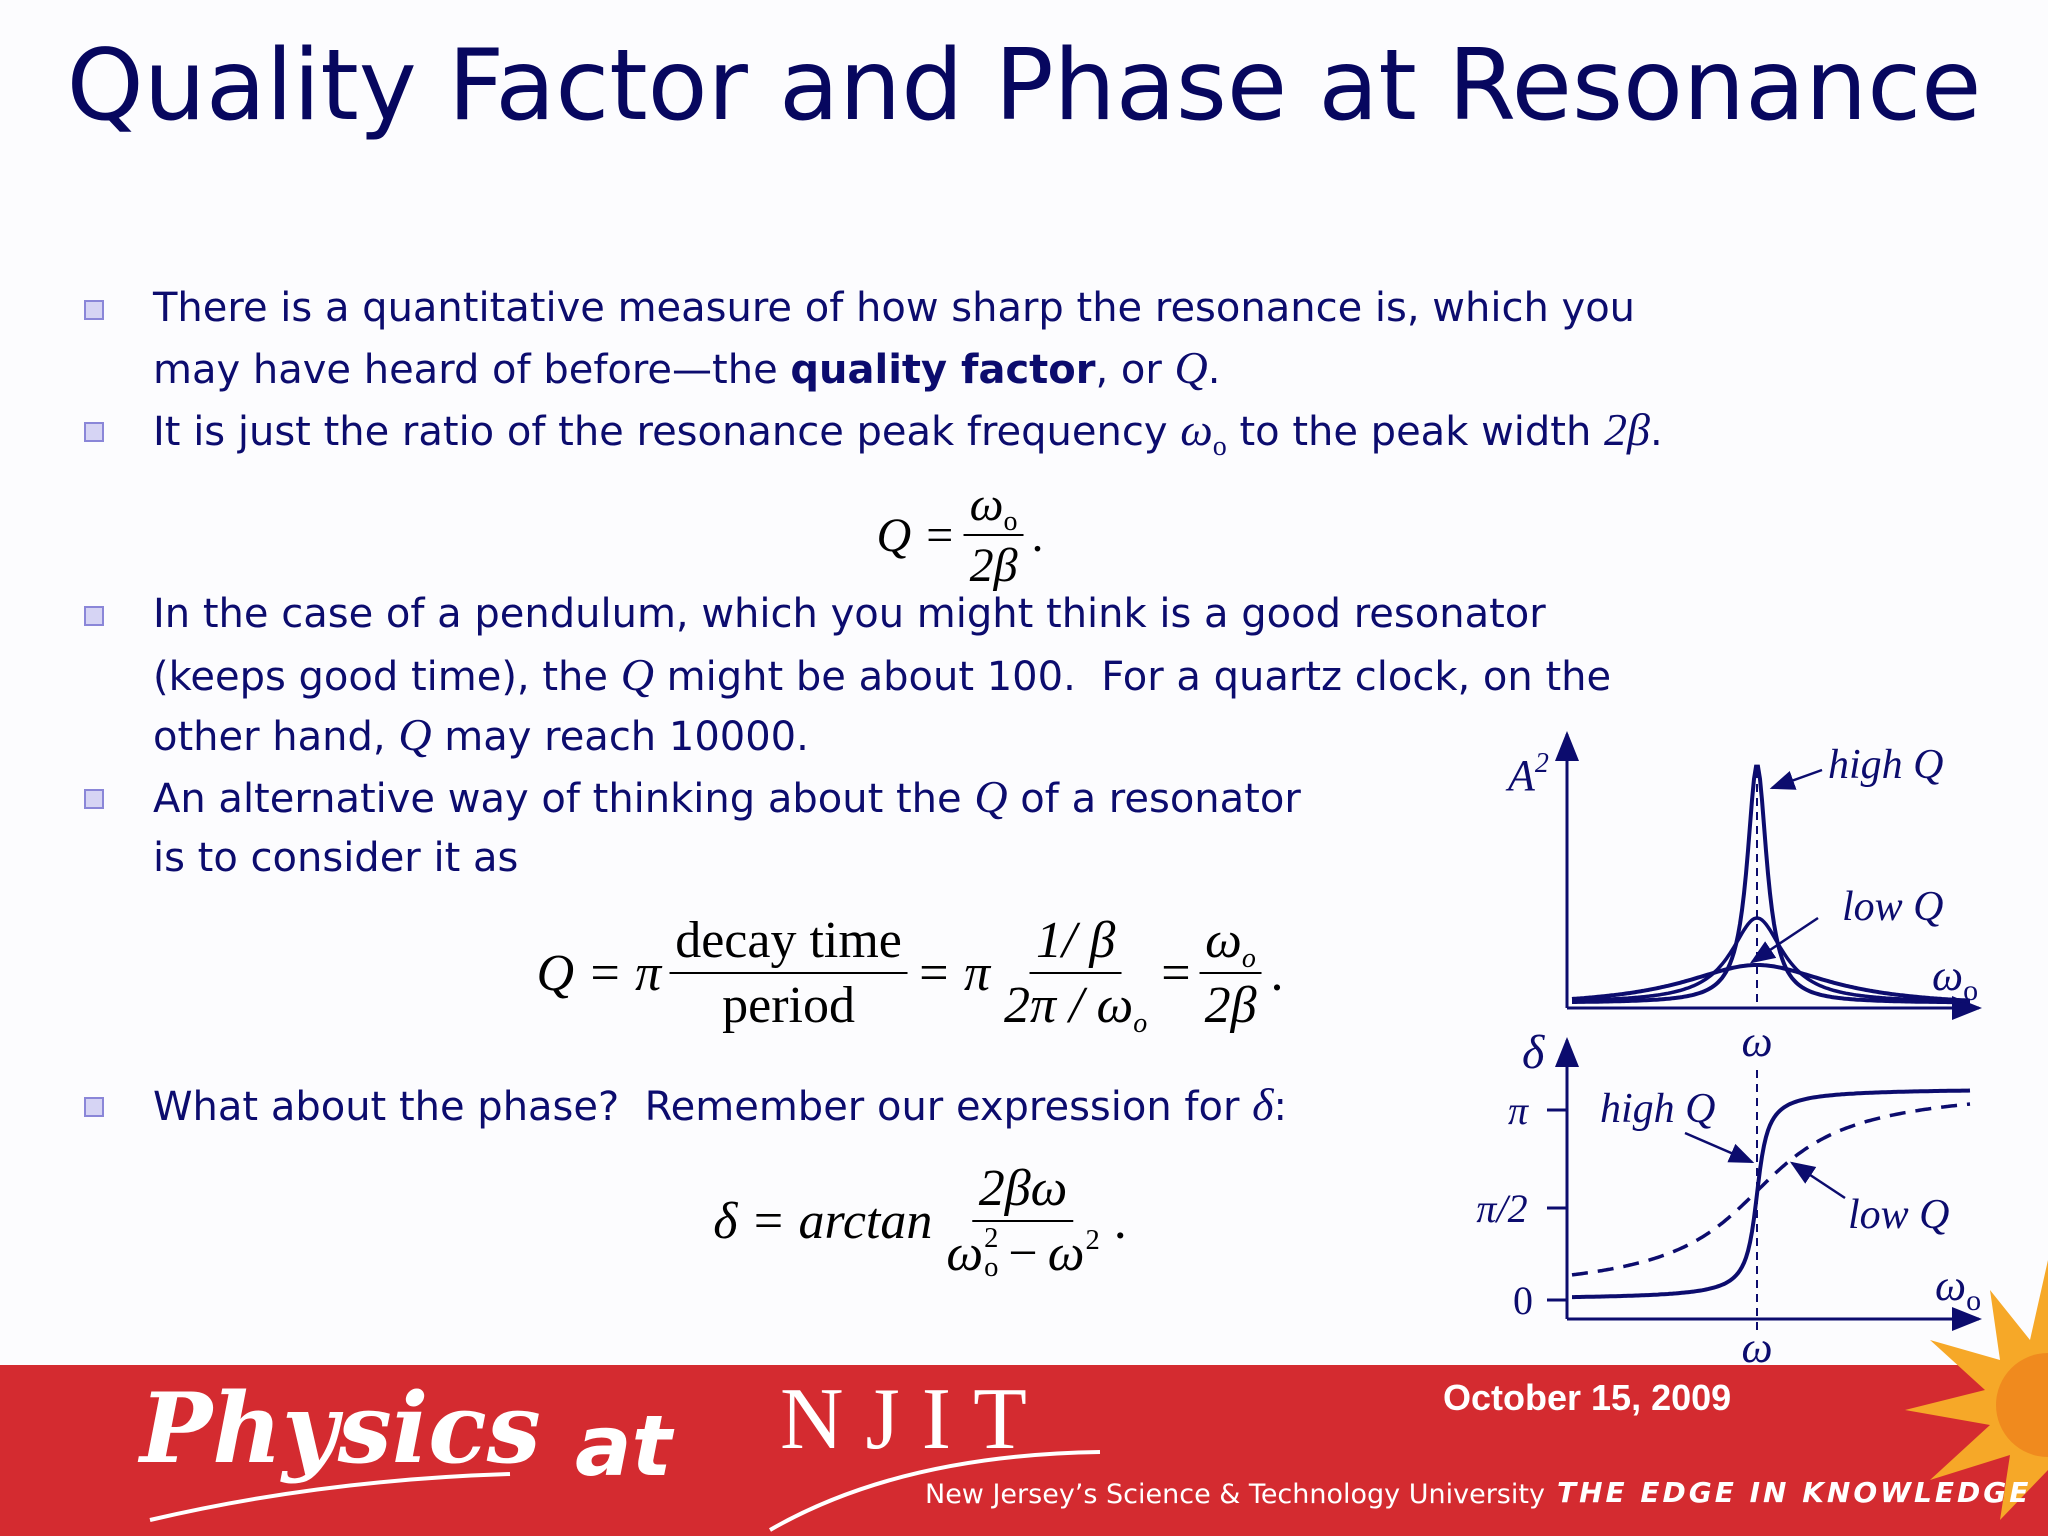 The height and width of the screenshot is (1536, 2048). What do you see at coordinates (1176, 973) in the screenshot?
I see `eq-text: =` at bounding box center [1176, 973].